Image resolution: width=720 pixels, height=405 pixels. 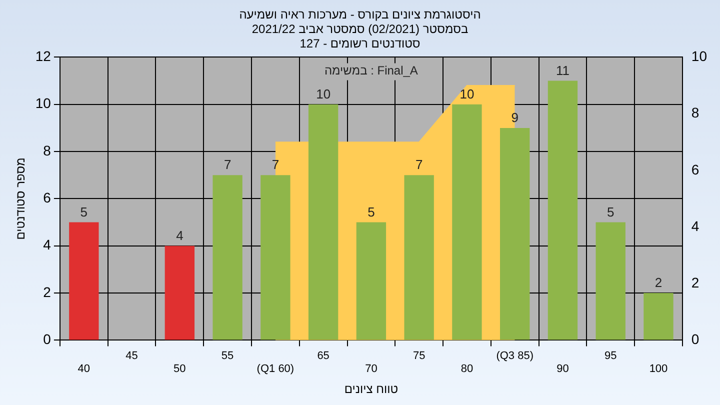 What do you see at coordinates (360, 15) in the screenshot?
I see `text: היסטוגרמת ציונים בקורס - מערכות ראיה ושמיעה` at bounding box center [360, 15].